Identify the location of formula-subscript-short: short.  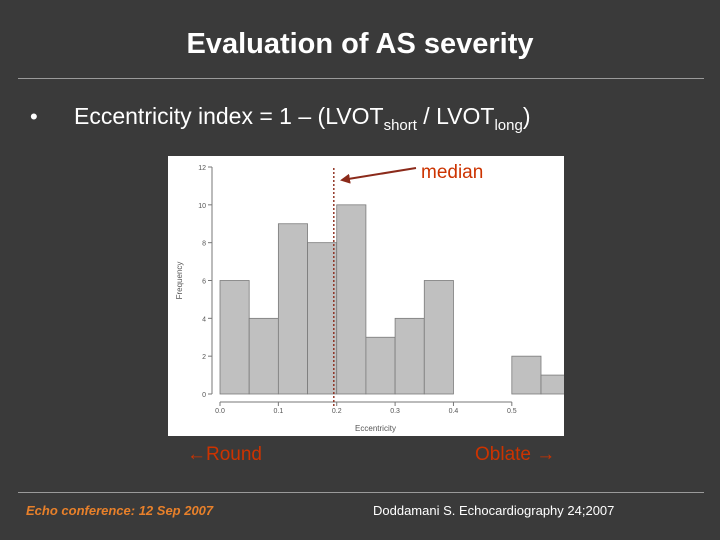
(400, 125).